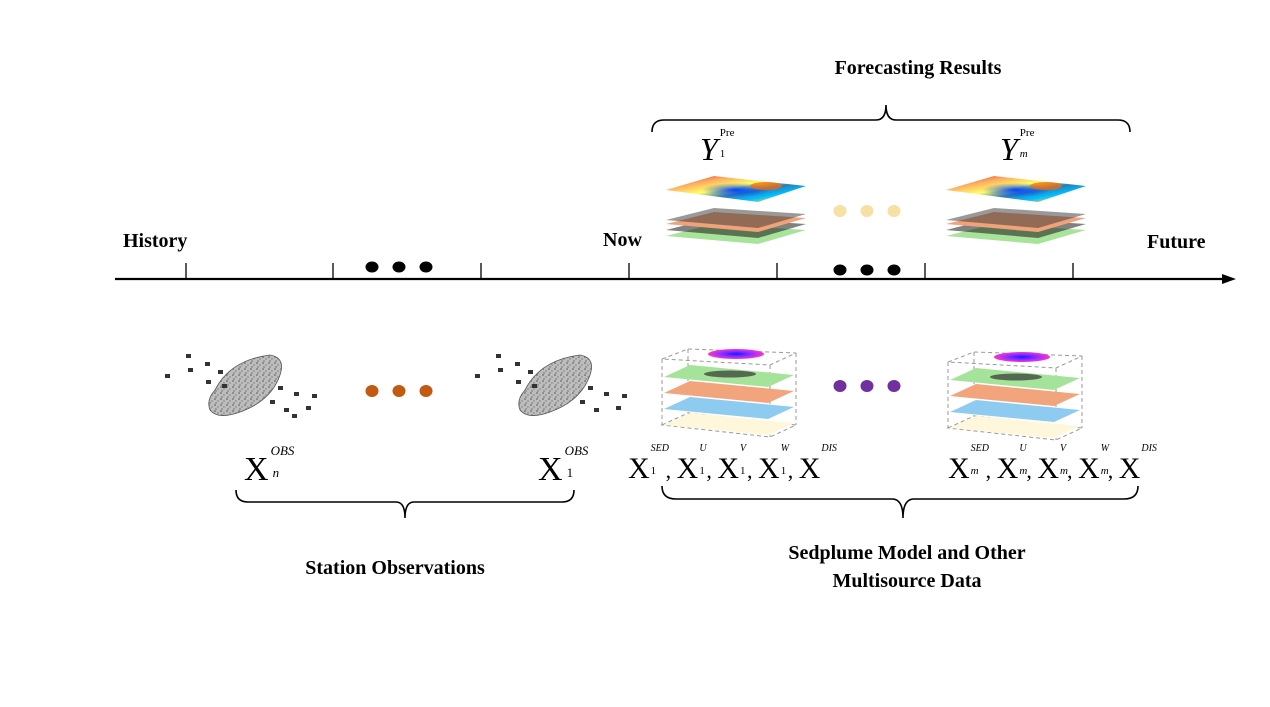 Image resolution: width=1270 pixels, height=707 pixels. I want to click on station-brace, so click(405, 504).